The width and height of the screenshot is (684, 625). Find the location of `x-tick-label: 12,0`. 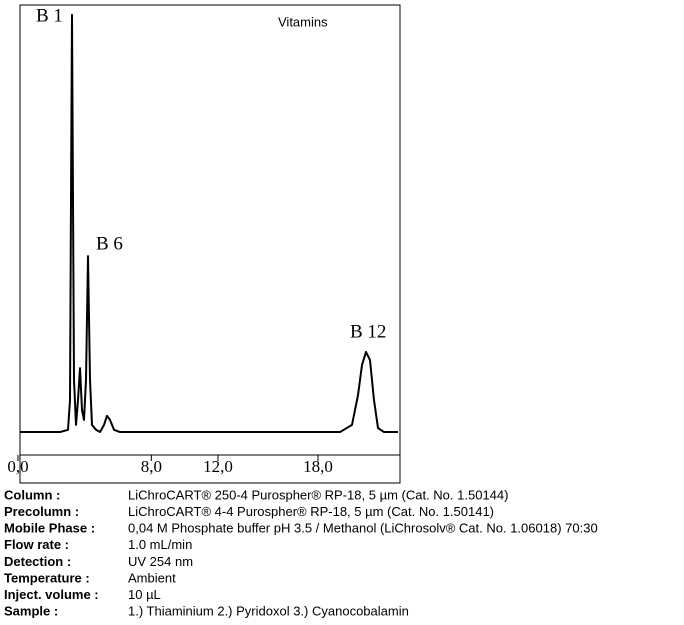

x-tick-label: 12,0 is located at coordinates (218, 466).